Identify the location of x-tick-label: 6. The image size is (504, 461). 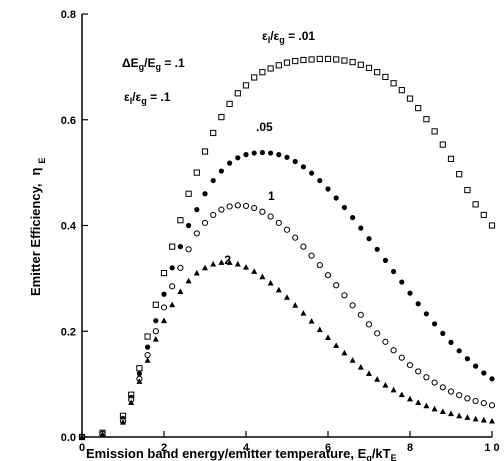
(328, 448).